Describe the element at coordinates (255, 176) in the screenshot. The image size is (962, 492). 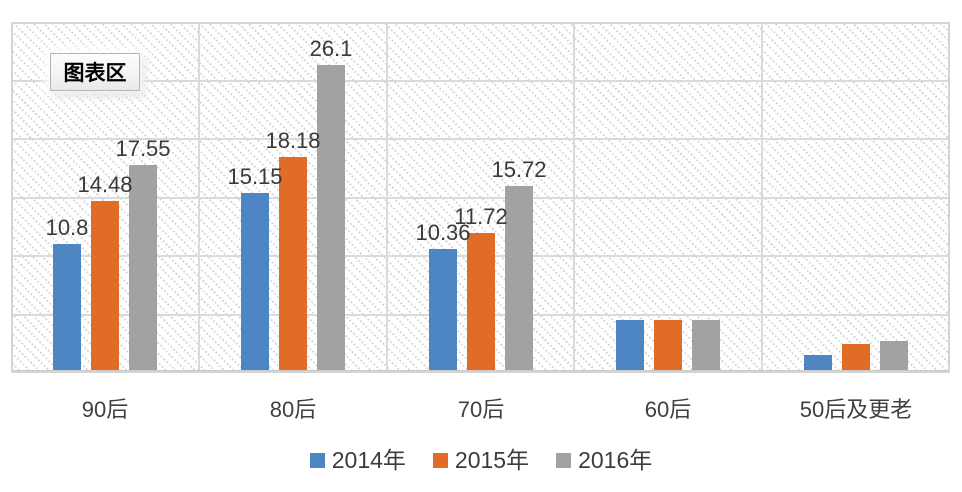
I see `data-label: 15.15` at that location.